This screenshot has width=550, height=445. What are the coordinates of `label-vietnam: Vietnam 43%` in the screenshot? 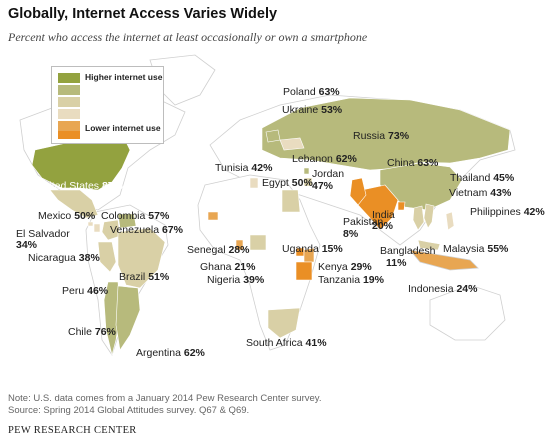 It's located at (480, 193).